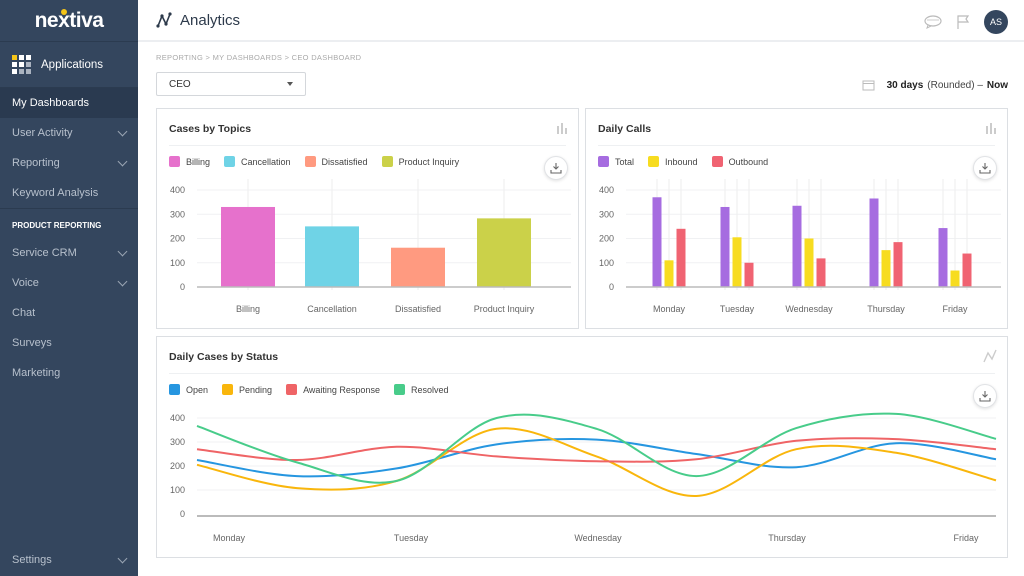 This screenshot has width=1024, height=576. What do you see at coordinates (616, 161) in the screenshot?
I see `legend-item: Total` at bounding box center [616, 161].